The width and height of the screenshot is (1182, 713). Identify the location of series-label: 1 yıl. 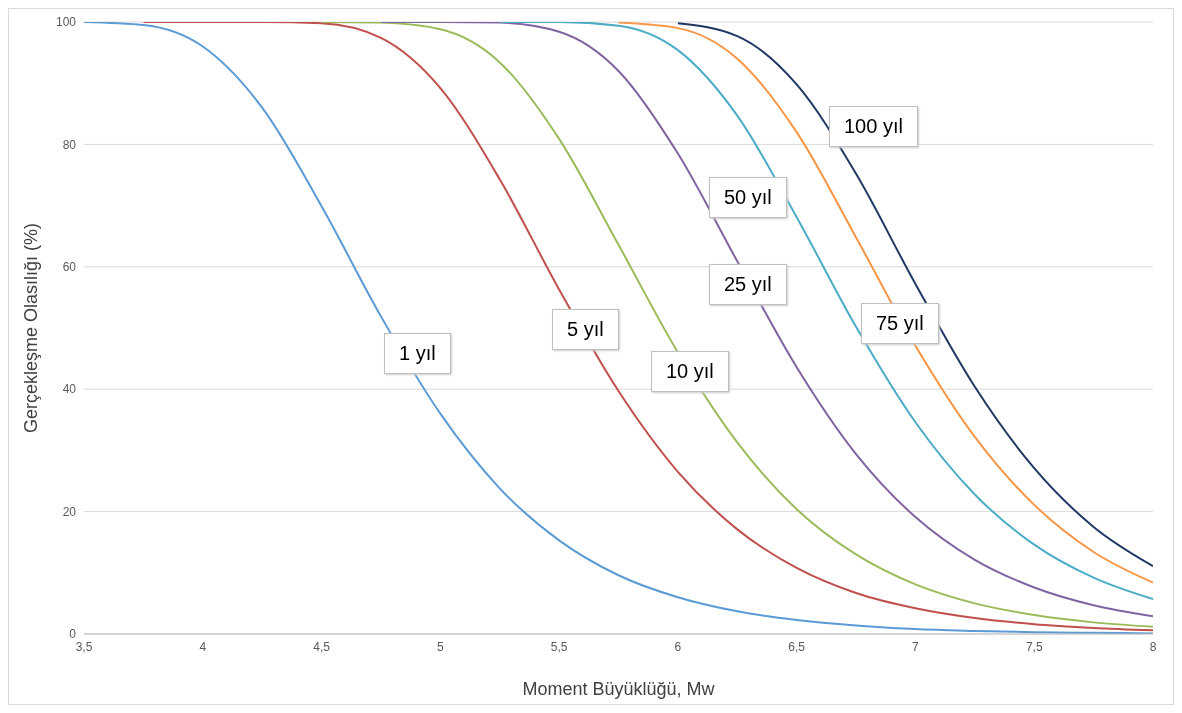
(417, 353).